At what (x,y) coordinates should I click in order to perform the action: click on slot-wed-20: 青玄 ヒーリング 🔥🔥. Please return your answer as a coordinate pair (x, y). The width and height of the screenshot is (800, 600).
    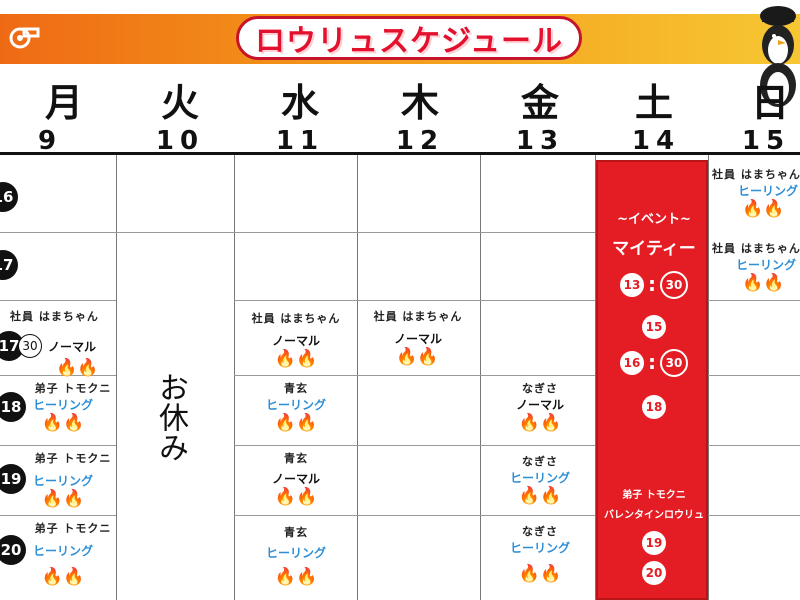
    Looking at the image, I should click on (296, 555).